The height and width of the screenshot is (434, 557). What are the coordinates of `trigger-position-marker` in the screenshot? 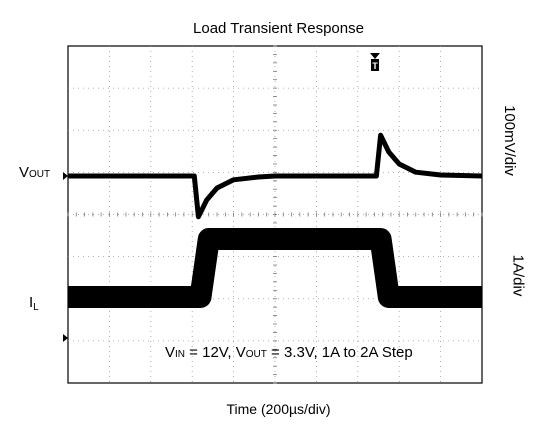 It's located at (375, 56).